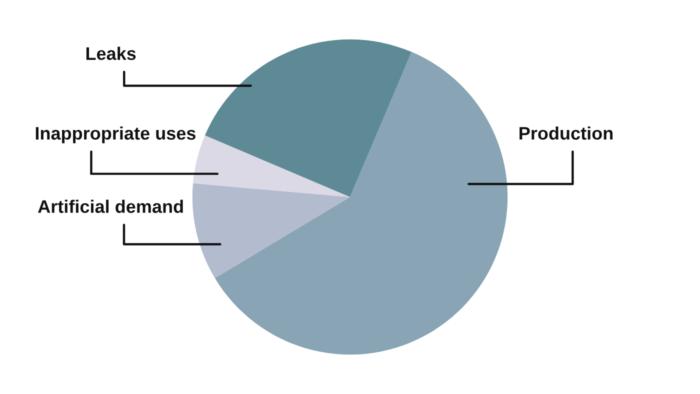 This screenshot has width=700, height=394. Describe the element at coordinates (566, 133) in the screenshot. I see `slice-label: Production` at that location.